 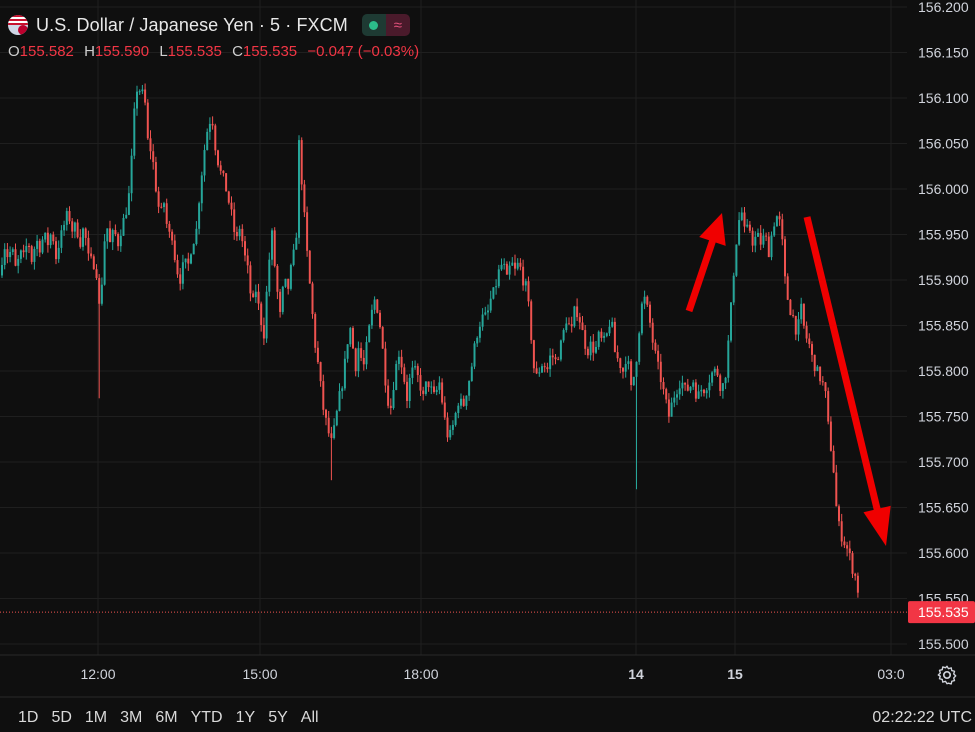 What do you see at coordinates (309, 717) in the screenshot?
I see `timeframe-all: All` at bounding box center [309, 717].